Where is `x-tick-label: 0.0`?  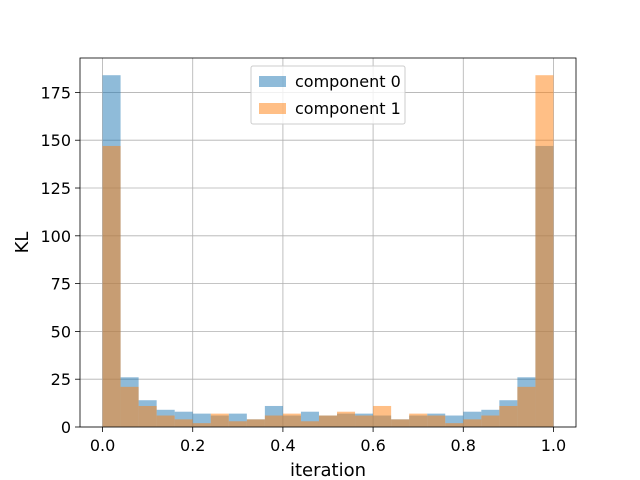
x-tick-label: 0.0 is located at coordinates (102, 445).